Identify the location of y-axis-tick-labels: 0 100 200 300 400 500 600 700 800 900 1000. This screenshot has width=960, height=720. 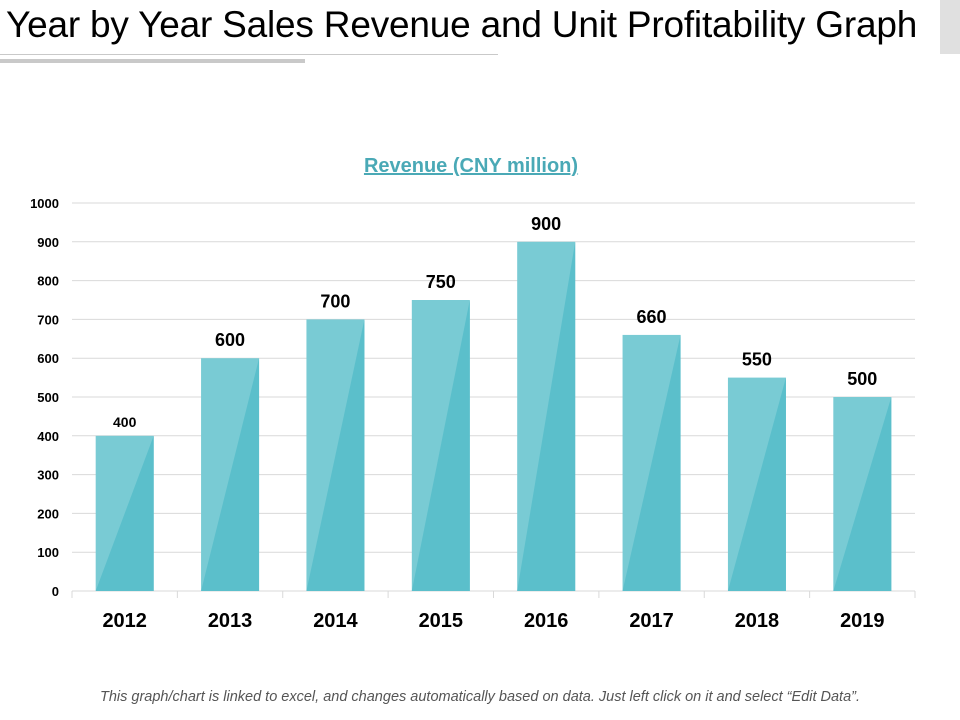
(44, 397).